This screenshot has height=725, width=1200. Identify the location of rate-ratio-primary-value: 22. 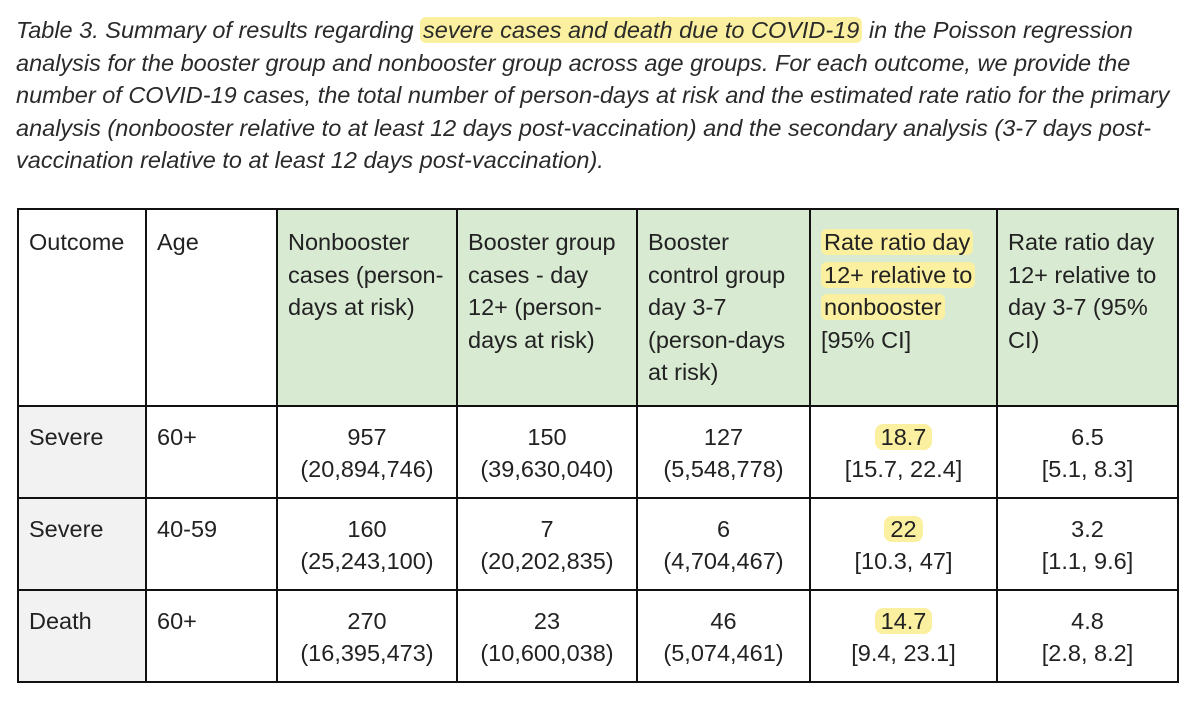
(903, 528).